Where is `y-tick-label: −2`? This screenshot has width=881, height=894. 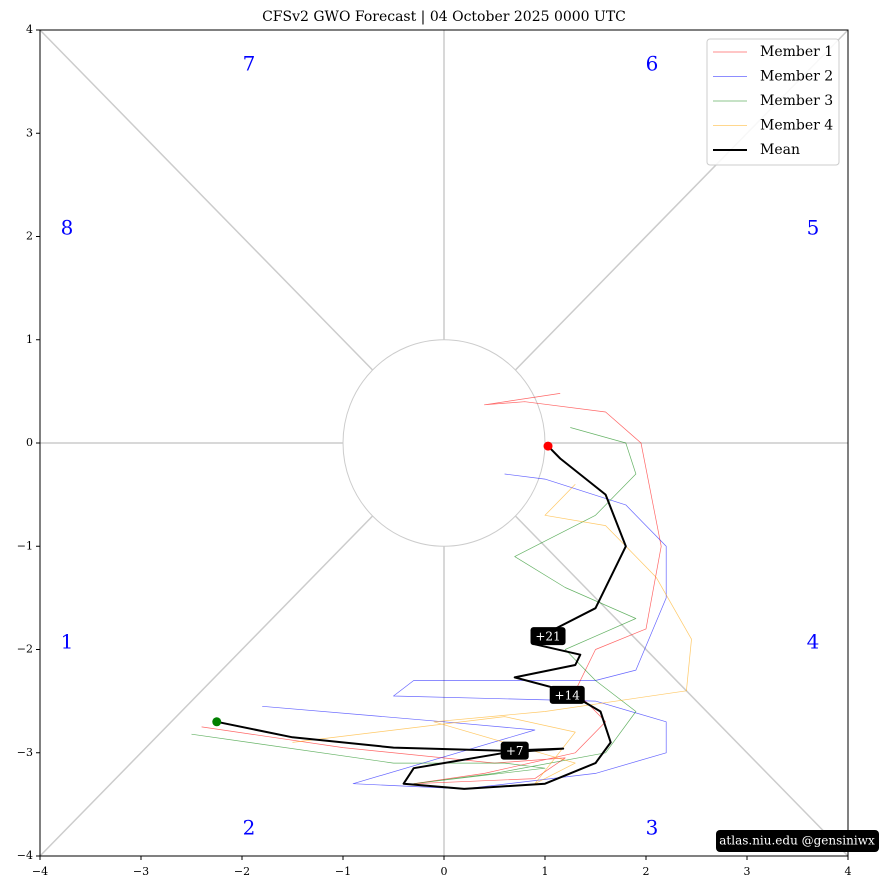 y-tick-label: −2 is located at coordinates (25, 649).